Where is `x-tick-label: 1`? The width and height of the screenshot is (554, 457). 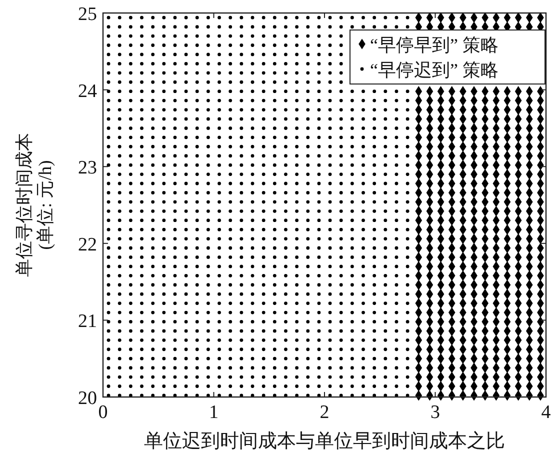 x-tick-label: 1 is located at coordinates (213, 412).